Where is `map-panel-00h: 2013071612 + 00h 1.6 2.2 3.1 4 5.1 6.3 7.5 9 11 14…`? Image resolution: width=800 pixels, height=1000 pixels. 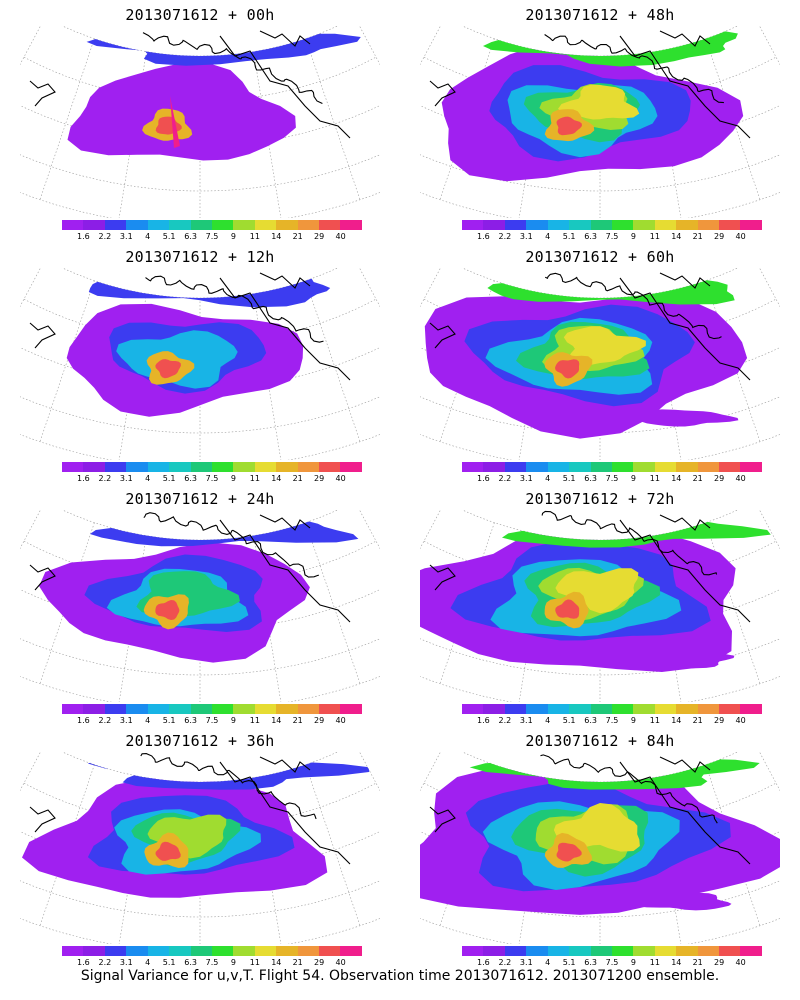
map-panel-00h: 2013071612 + 00h 1.6 2.2 3.1 4 5.1 6.3 7.5 9 11 14… is located at coordinates (200, 120).